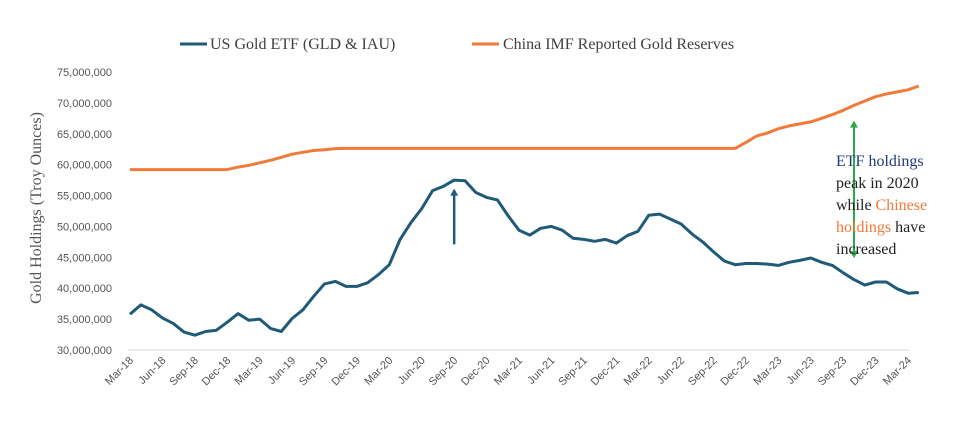 This screenshot has width=975, height=425. What do you see at coordinates (618, 44) in the screenshot?
I see `legend-china-label: China IMF Reported Gold Reserves` at bounding box center [618, 44].